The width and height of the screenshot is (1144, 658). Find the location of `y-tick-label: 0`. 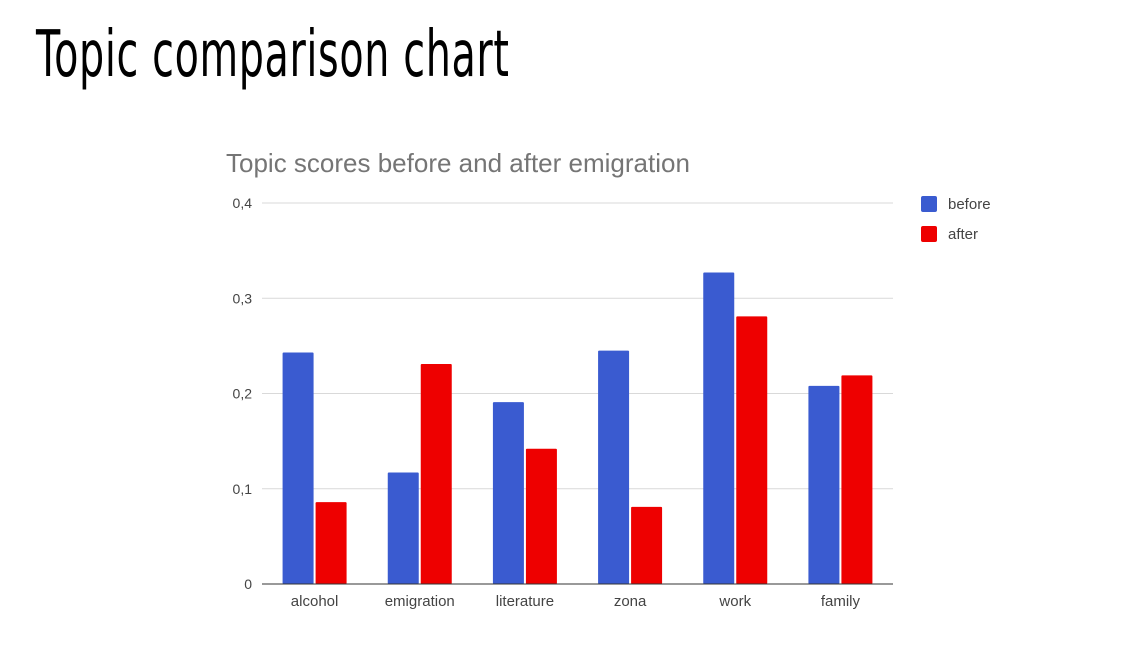

y-tick-label: 0 is located at coordinates (248, 584).